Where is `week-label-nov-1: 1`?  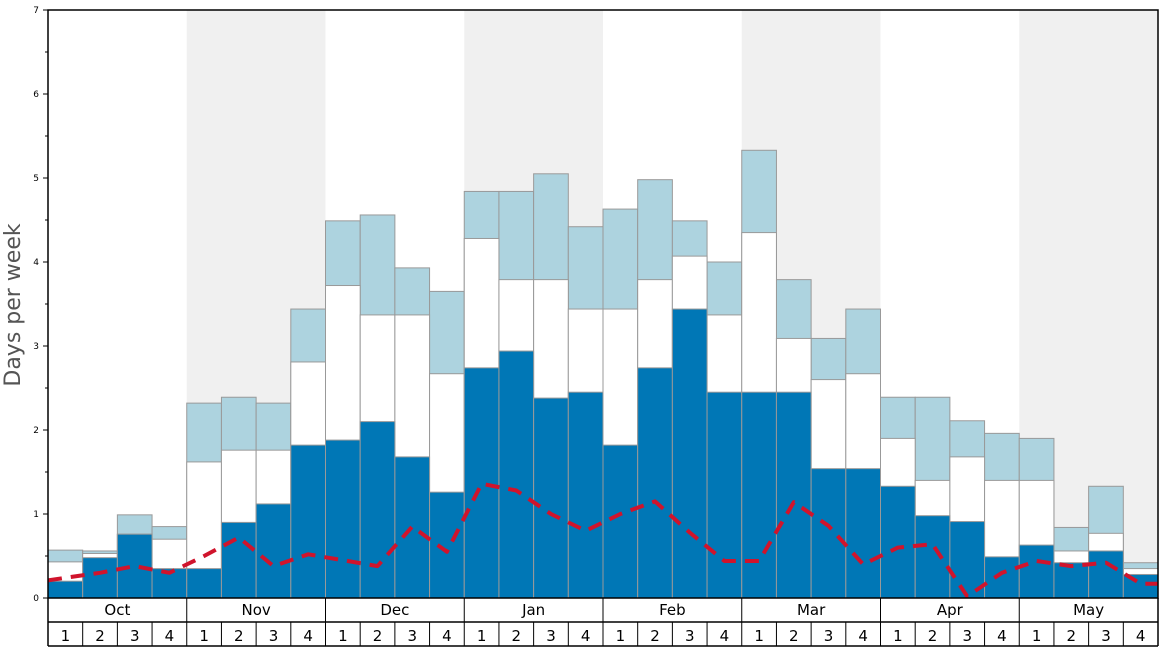
week-label-nov-1: 1 is located at coordinates (204, 636).